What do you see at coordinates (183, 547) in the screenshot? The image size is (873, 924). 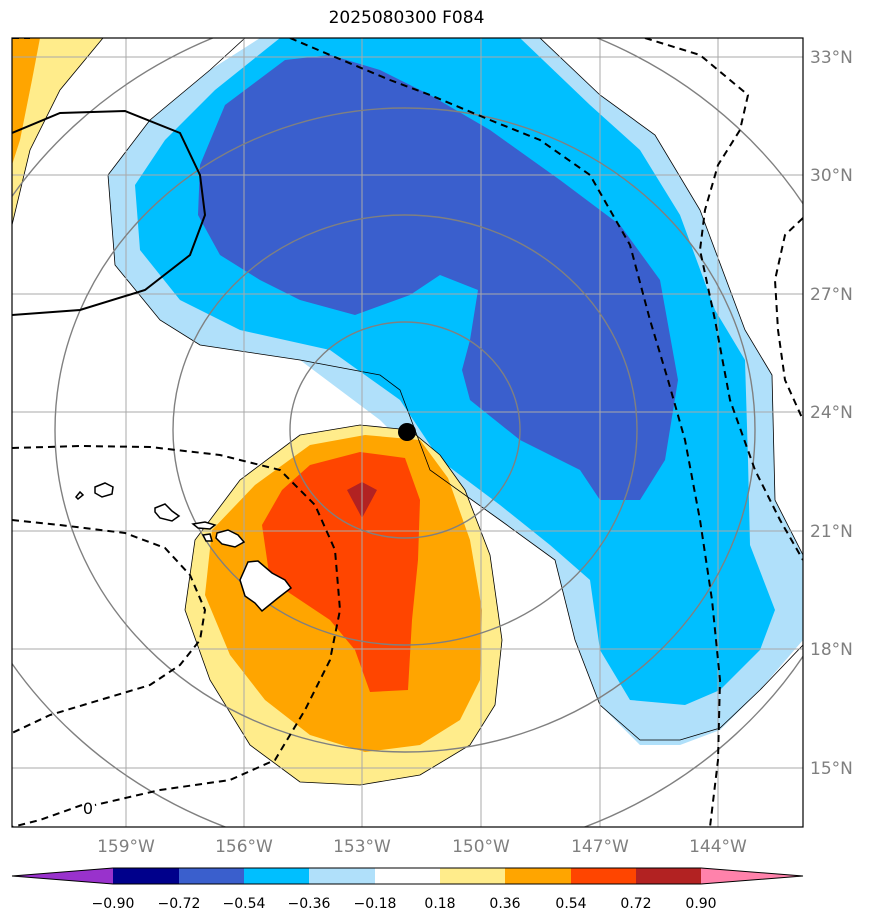 I see `hawaii-islands` at bounding box center [183, 547].